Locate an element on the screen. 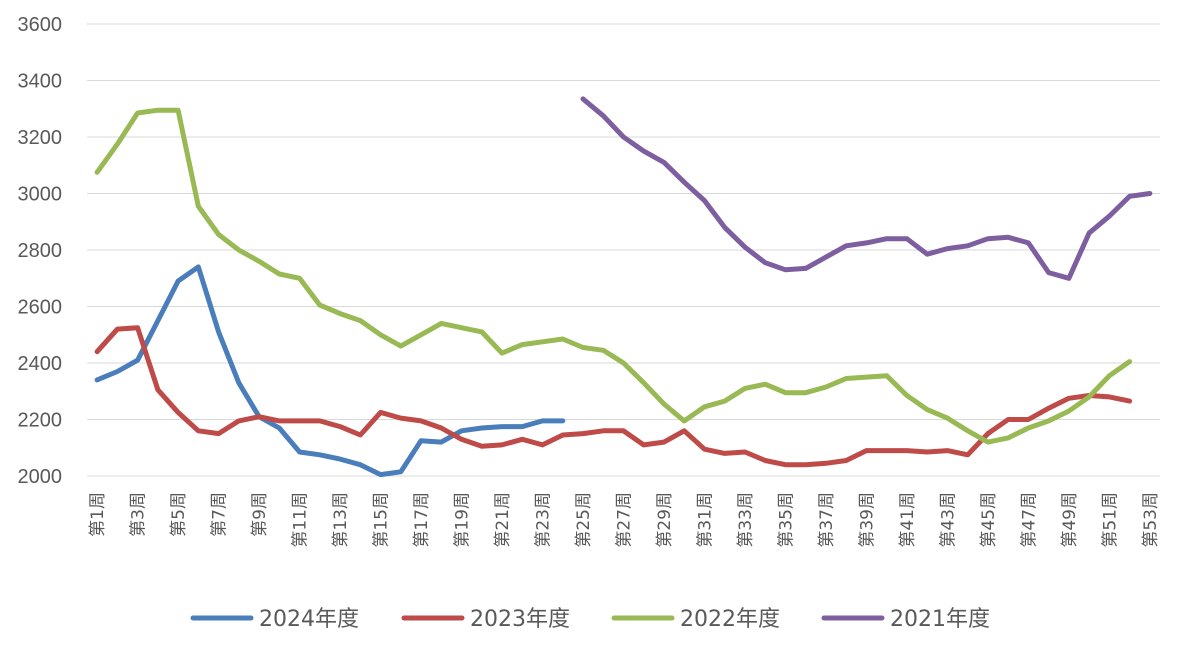 The width and height of the screenshot is (1188, 654). x-tick-label: 第37周 is located at coordinates (827, 520).